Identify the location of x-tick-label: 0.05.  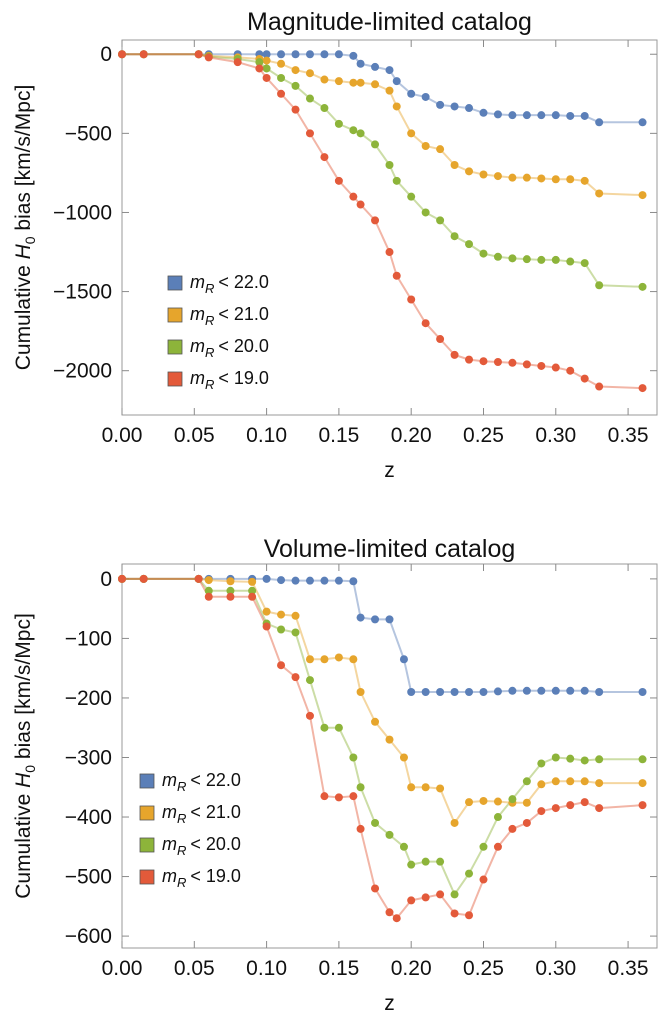
(194, 968).